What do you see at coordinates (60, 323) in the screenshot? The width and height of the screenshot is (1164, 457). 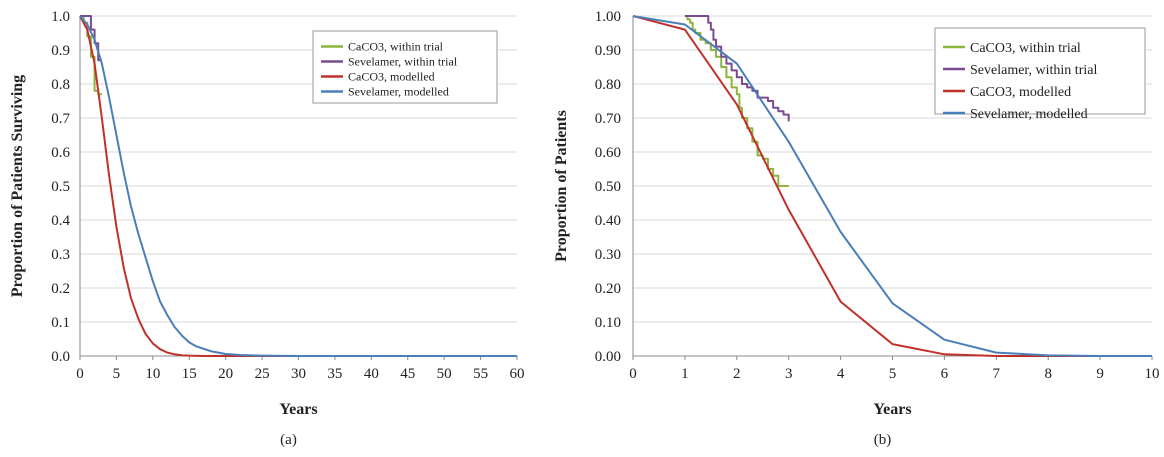 I see `y-tick-label: 0.1` at bounding box center [60, 323].